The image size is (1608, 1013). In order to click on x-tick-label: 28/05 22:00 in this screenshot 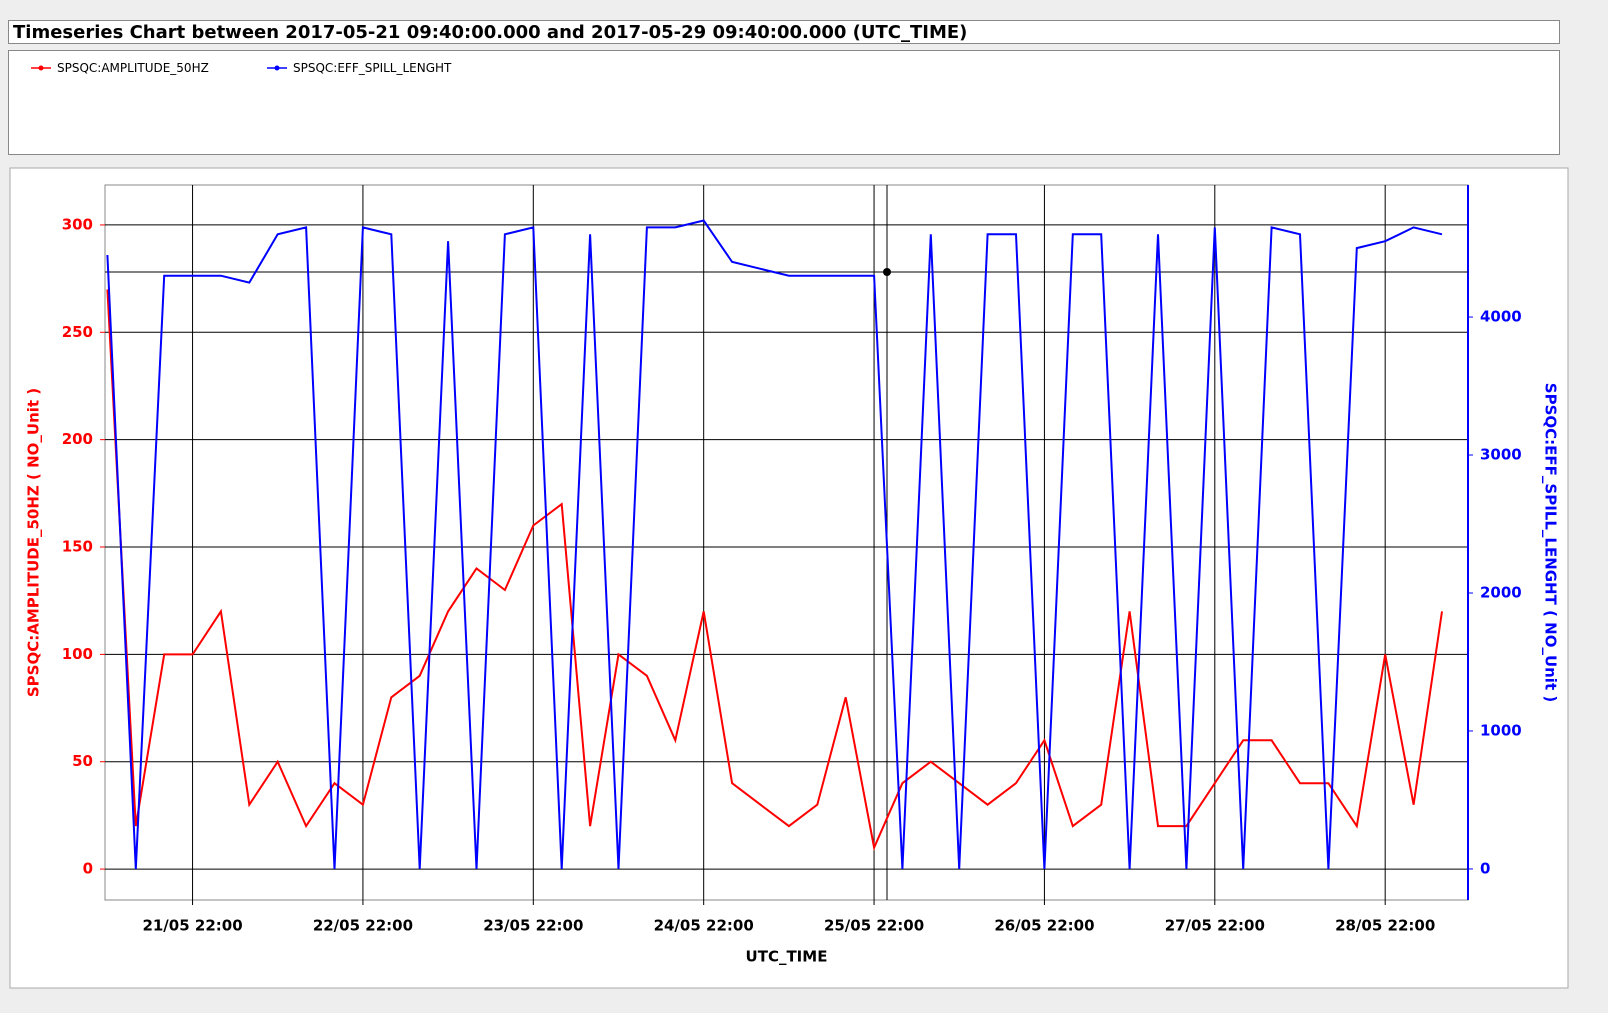, I will do `click(1385, 926)`.